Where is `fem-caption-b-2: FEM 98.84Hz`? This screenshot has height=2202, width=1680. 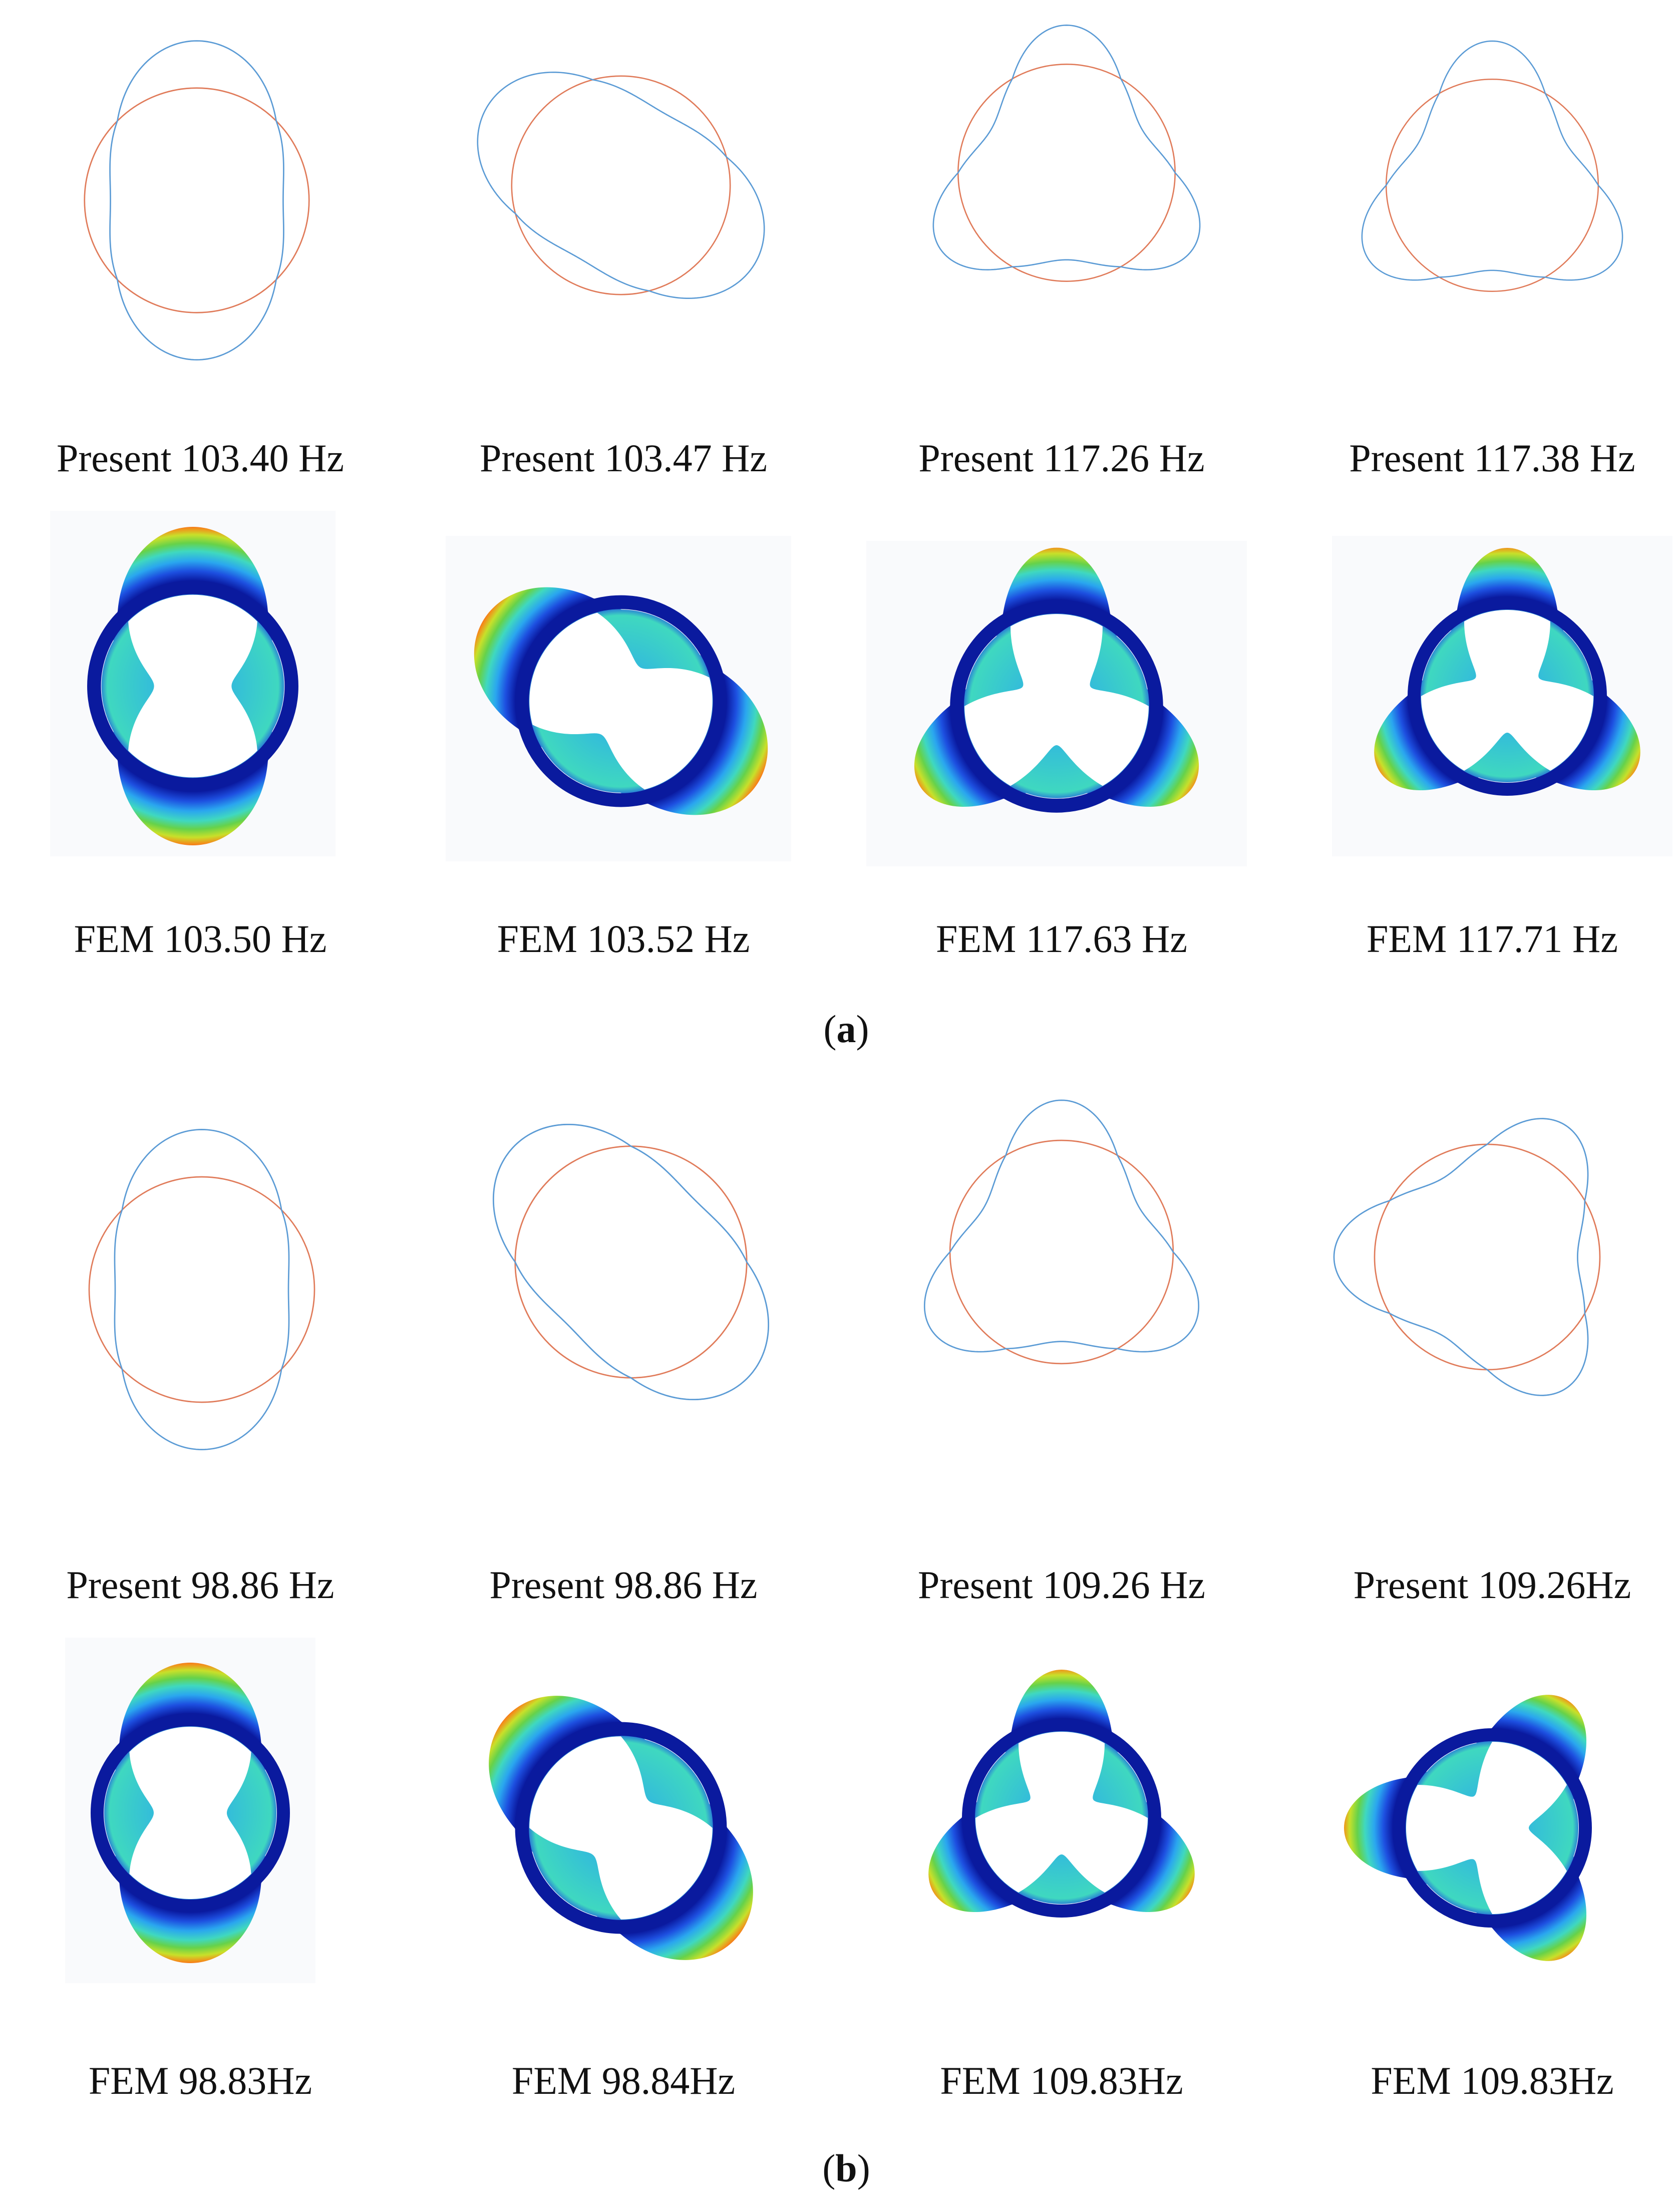 fem-caption-b-2: FEM 98.84Hz is located at coordinates (623, 2080).